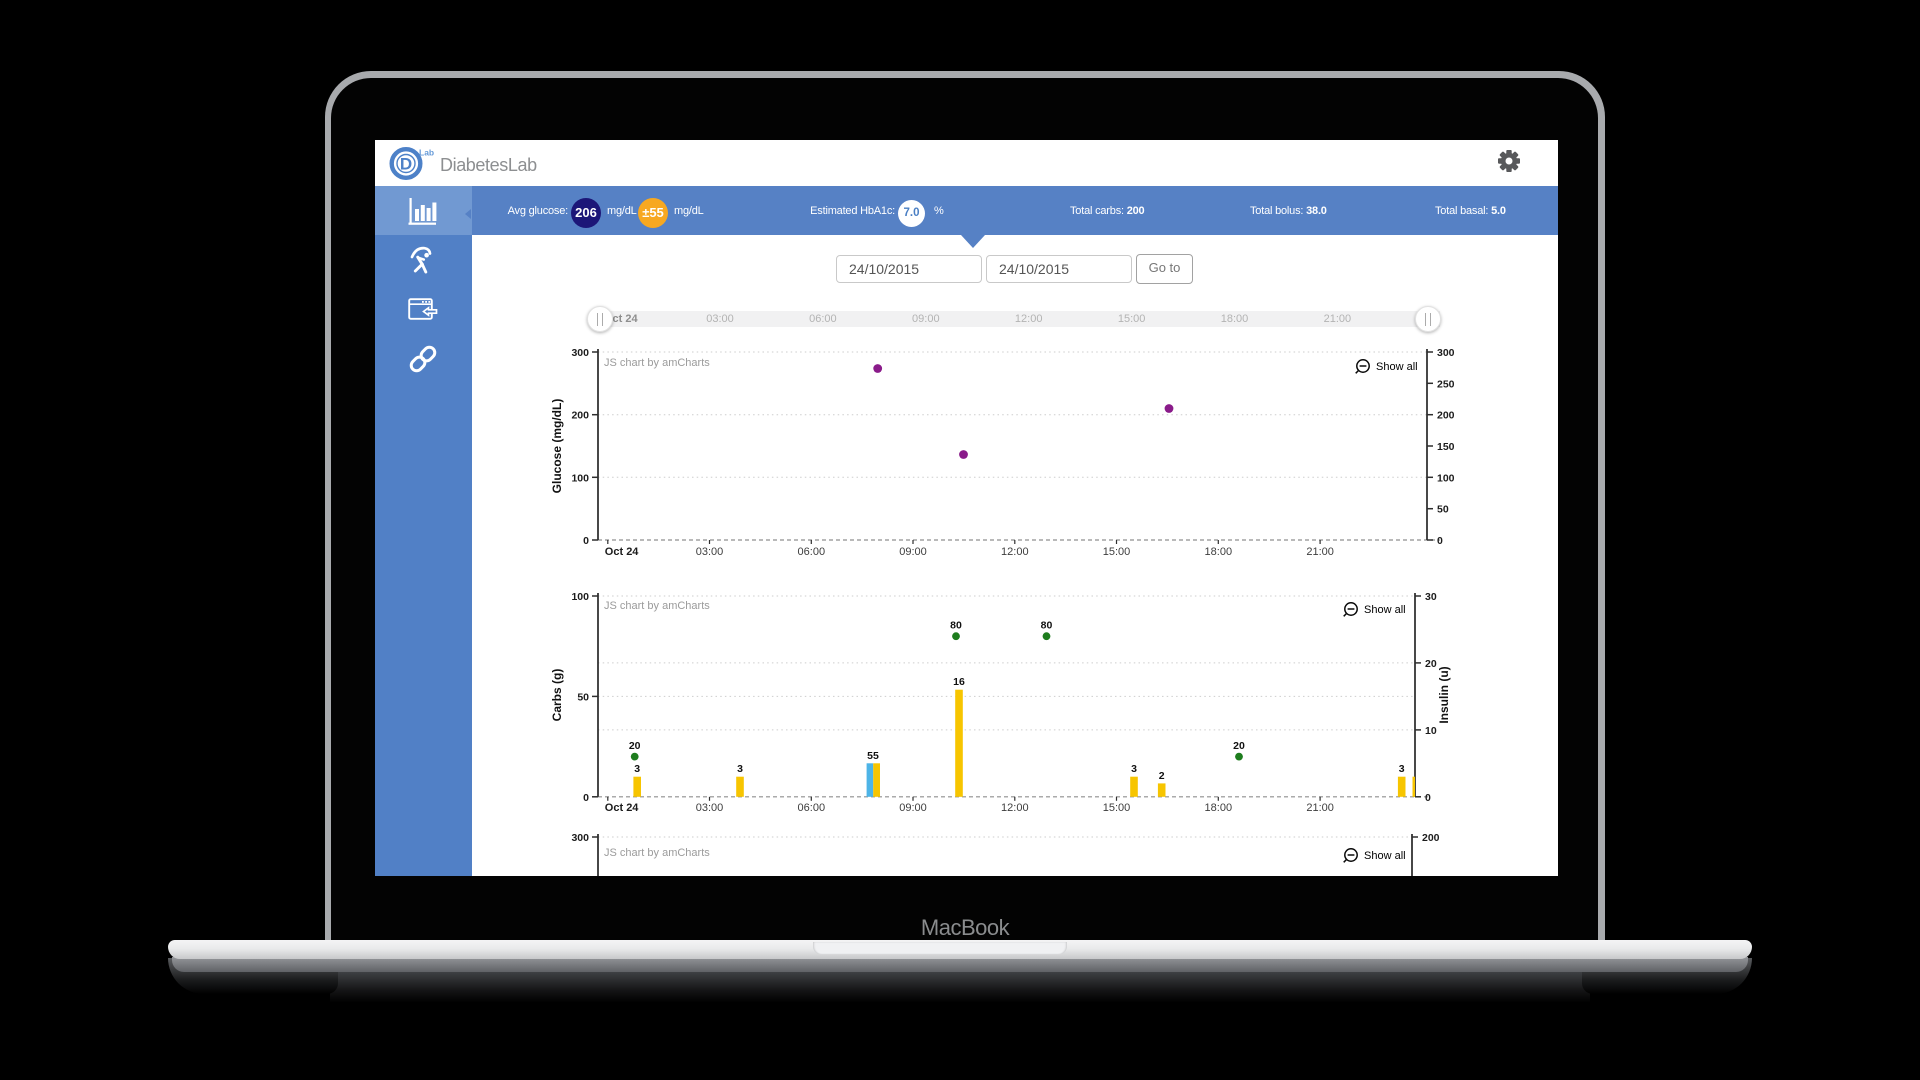 This screenshot has width=1920, height=1080. Describe the element at coordinates (557, 446) in the screenshot. I see `svg-text: Glucose (mg/dL)` at that location.